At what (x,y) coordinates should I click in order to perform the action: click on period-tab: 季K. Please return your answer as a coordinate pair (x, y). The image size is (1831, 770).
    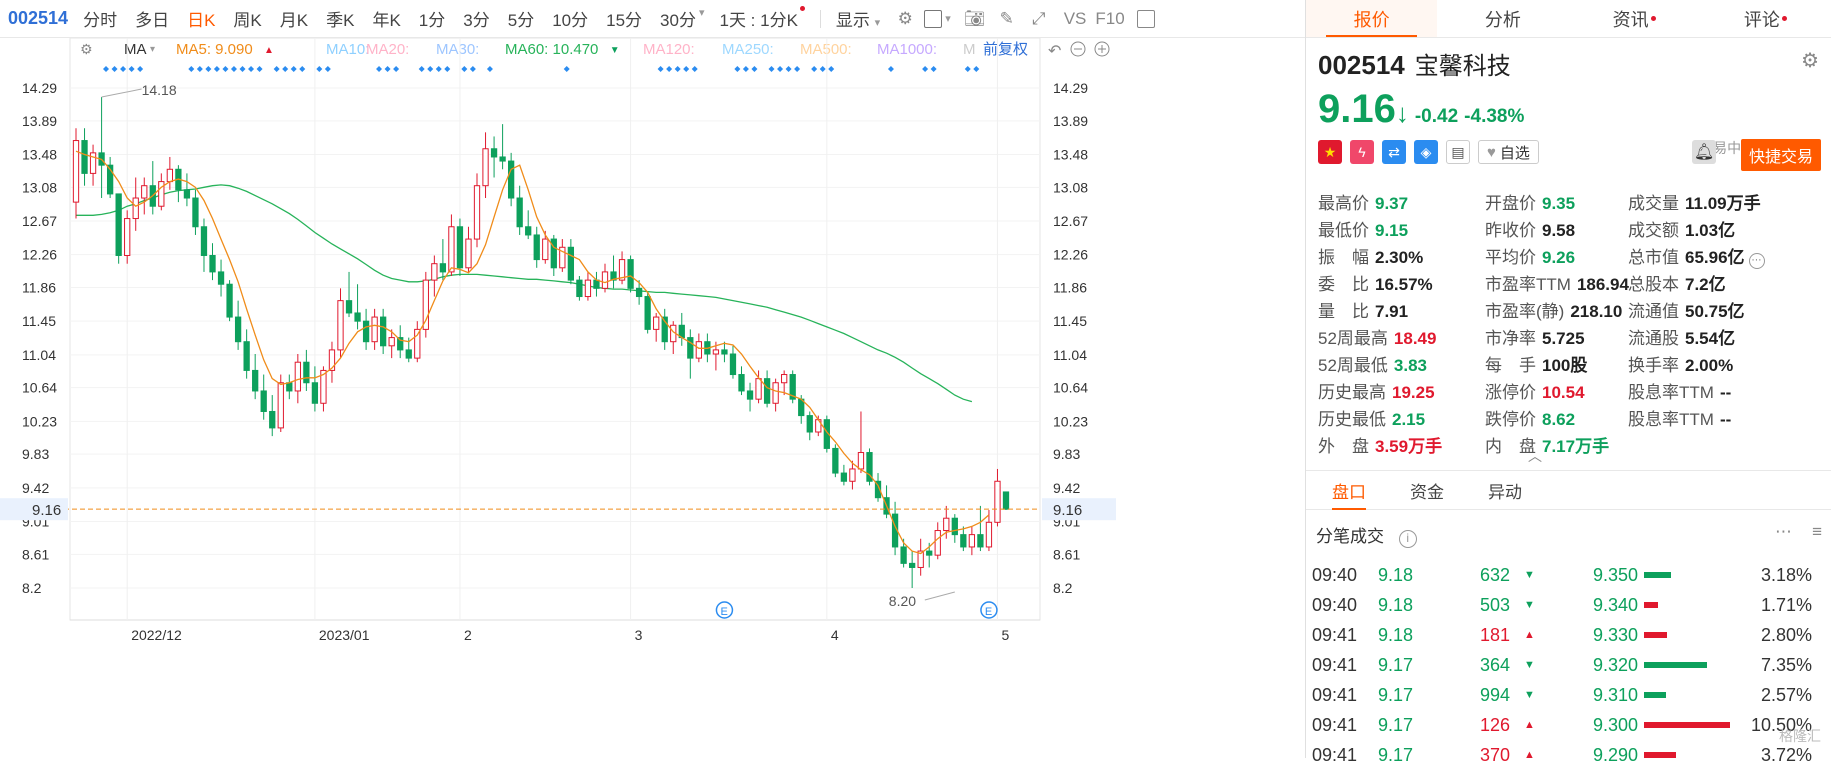
    Looking at the image, I should click on (340, 20).